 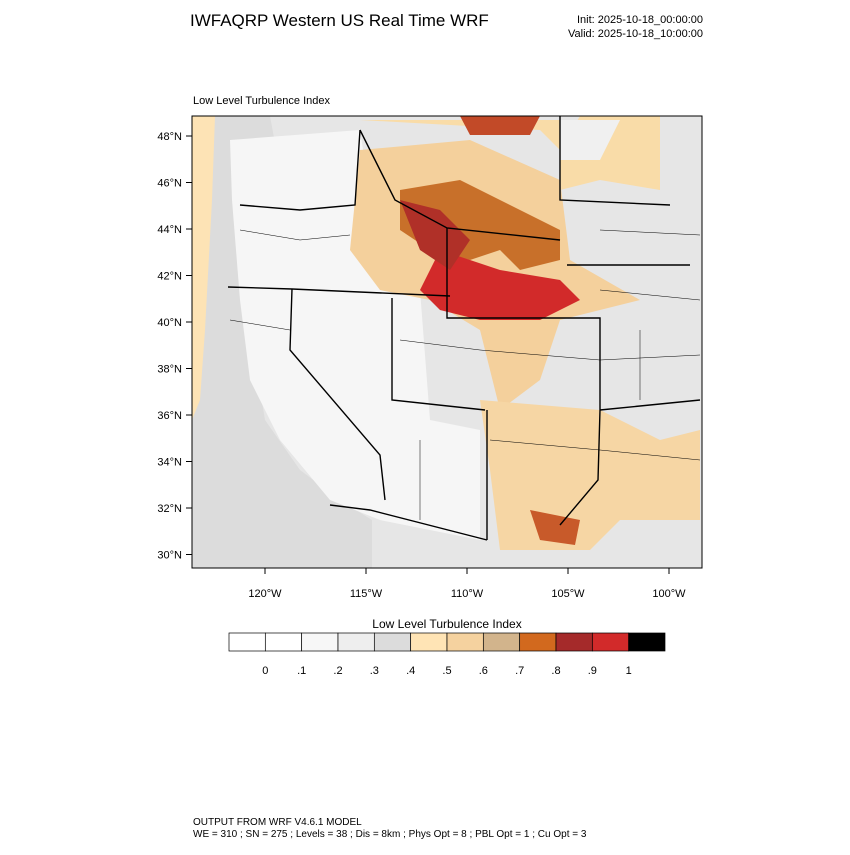 I want to click on lat-label: 34°N, so click(x=169, y=463).